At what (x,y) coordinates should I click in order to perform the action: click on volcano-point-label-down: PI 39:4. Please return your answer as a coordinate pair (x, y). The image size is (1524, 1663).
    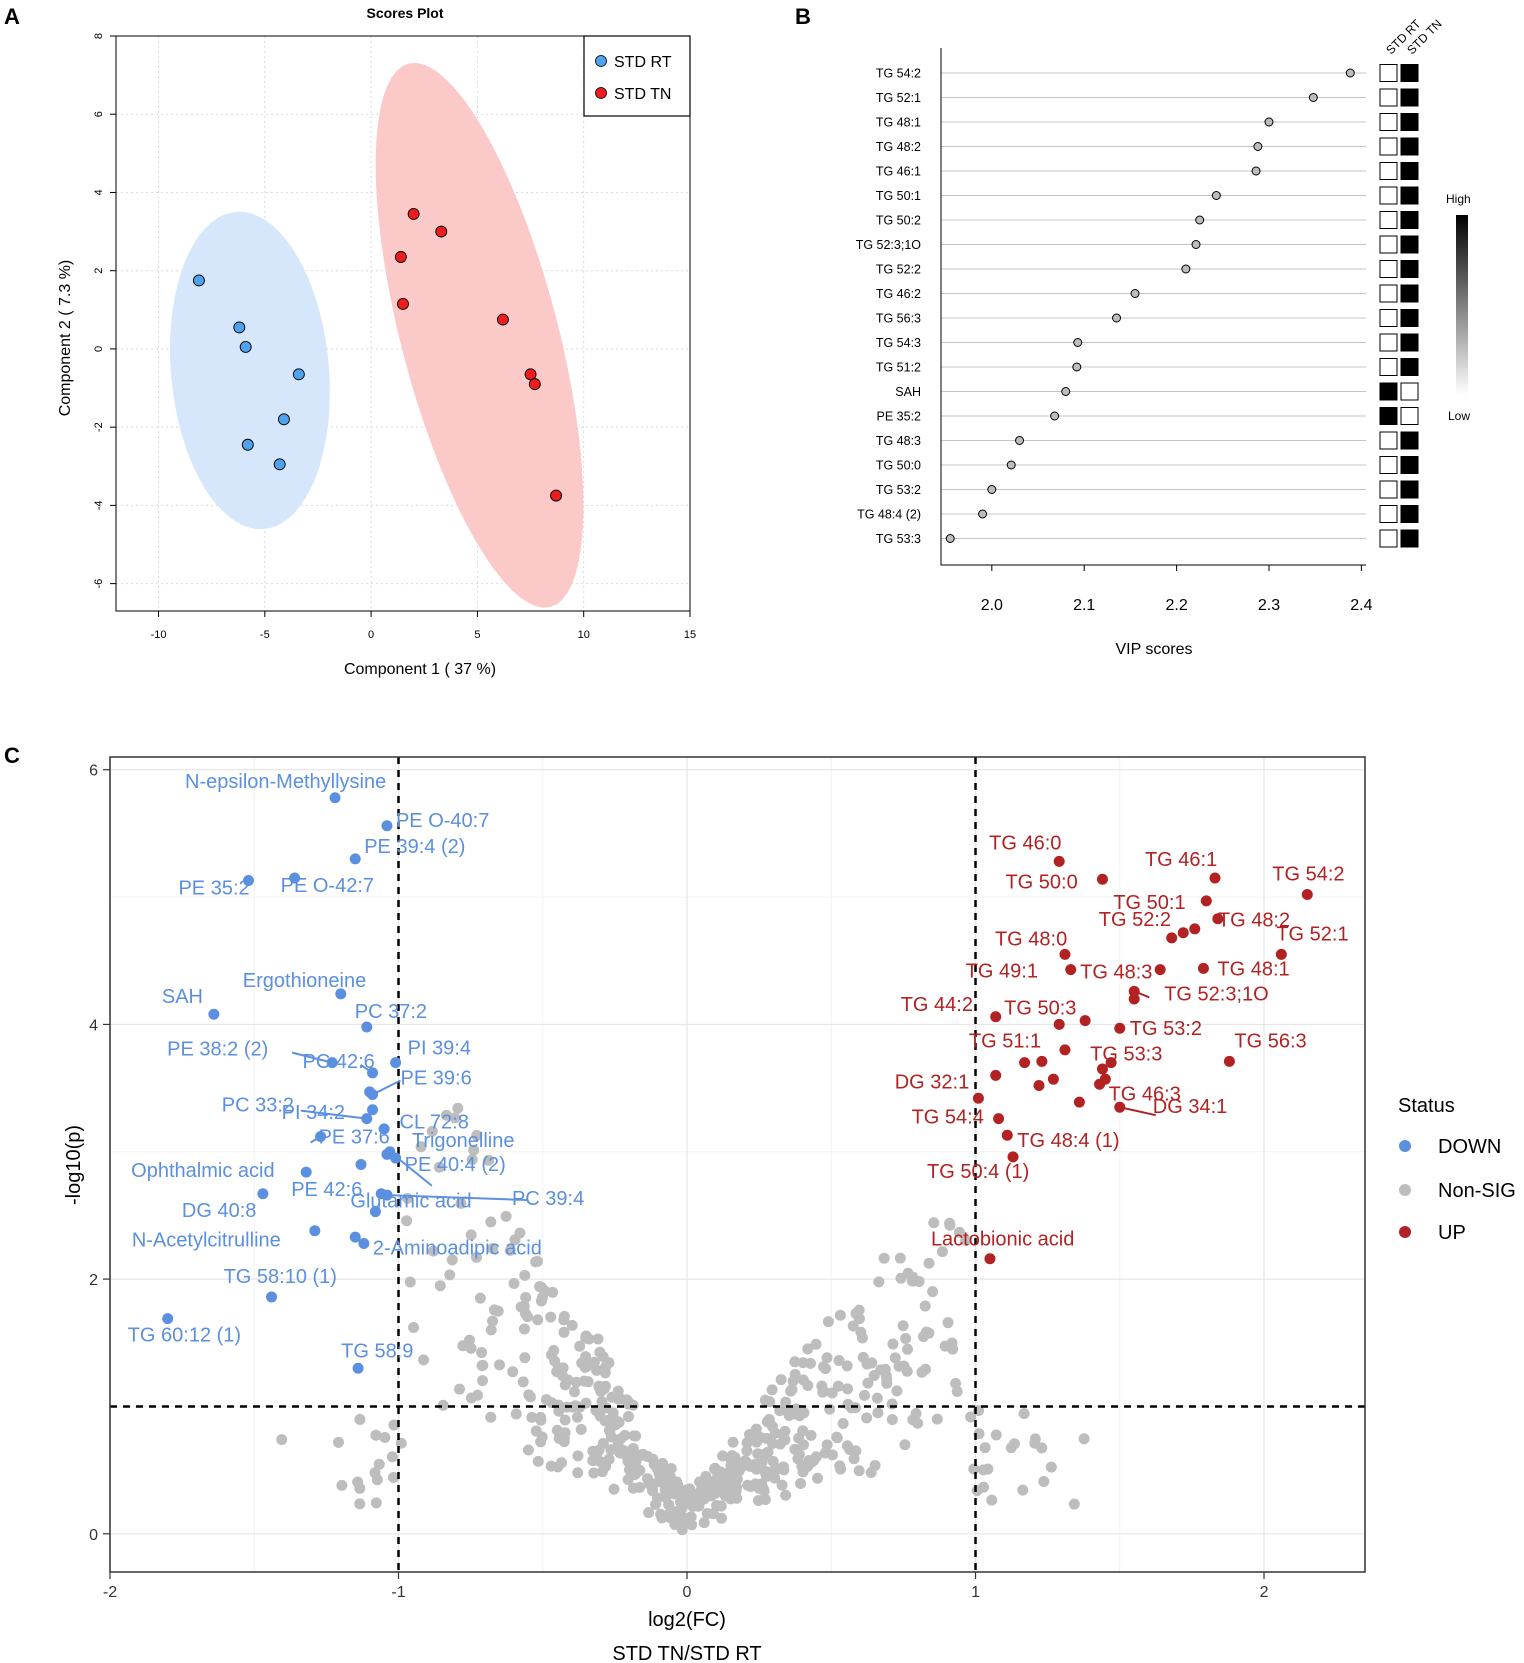
    Looking at the image, I should click on (439, 1049).